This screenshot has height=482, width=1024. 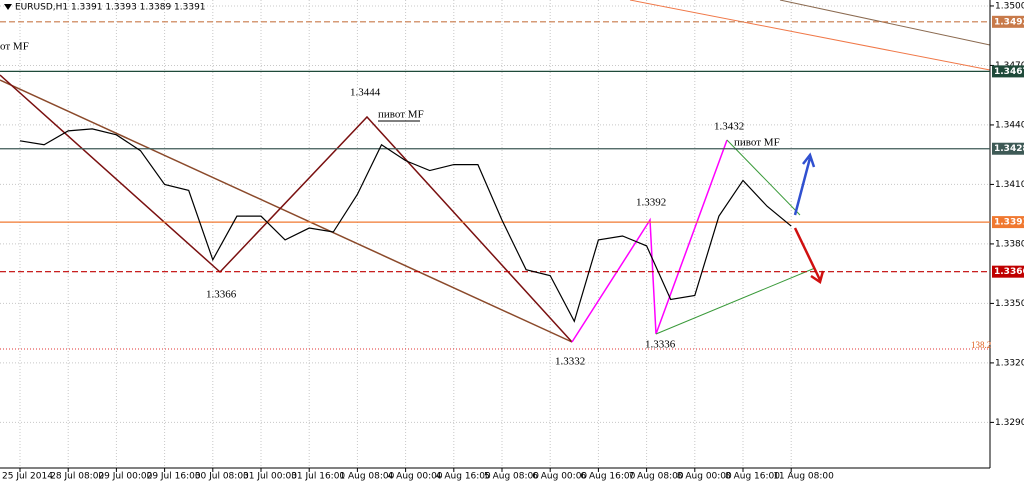 I want to click on x-tick-label: 1 Aug 08:00, so click(x=366, y=477).